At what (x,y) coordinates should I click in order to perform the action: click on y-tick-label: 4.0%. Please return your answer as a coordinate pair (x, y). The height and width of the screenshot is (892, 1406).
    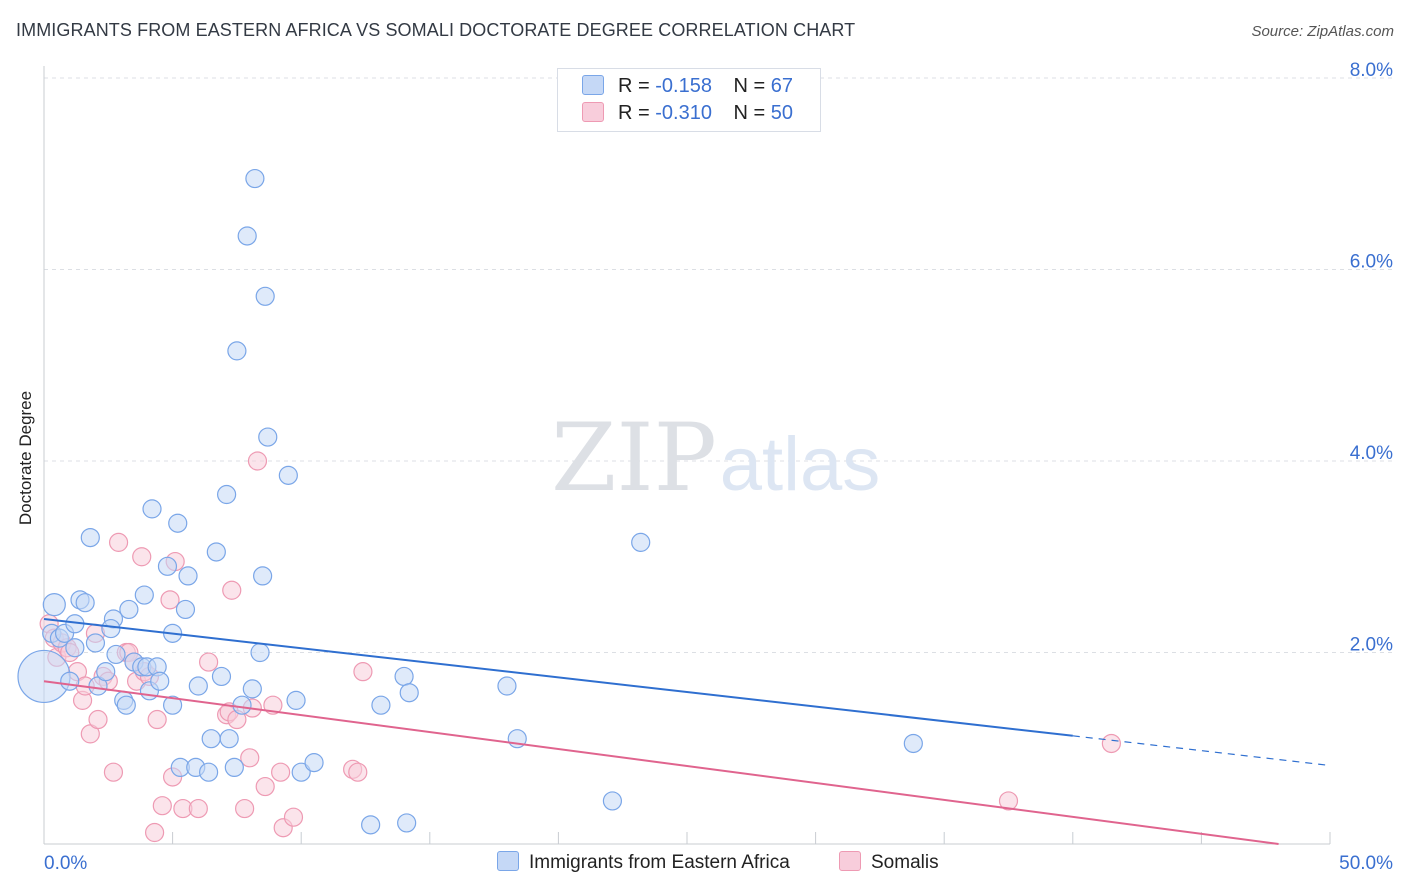
    Looking at the image, I should click on (1371, 453).